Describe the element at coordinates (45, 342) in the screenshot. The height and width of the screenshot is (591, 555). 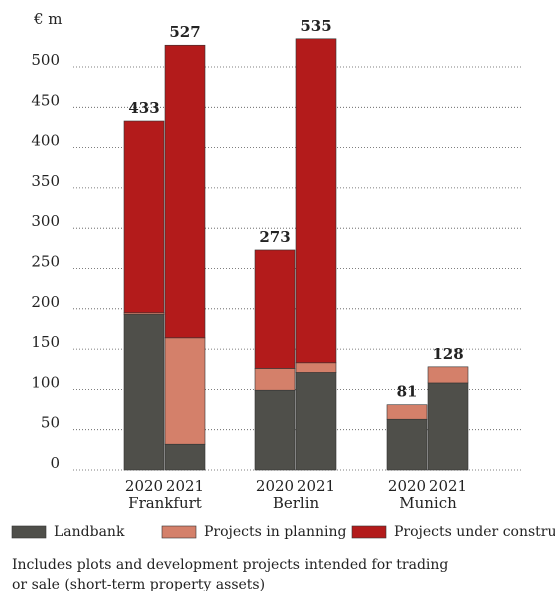
I see `y-tick-label: 150` at that location.